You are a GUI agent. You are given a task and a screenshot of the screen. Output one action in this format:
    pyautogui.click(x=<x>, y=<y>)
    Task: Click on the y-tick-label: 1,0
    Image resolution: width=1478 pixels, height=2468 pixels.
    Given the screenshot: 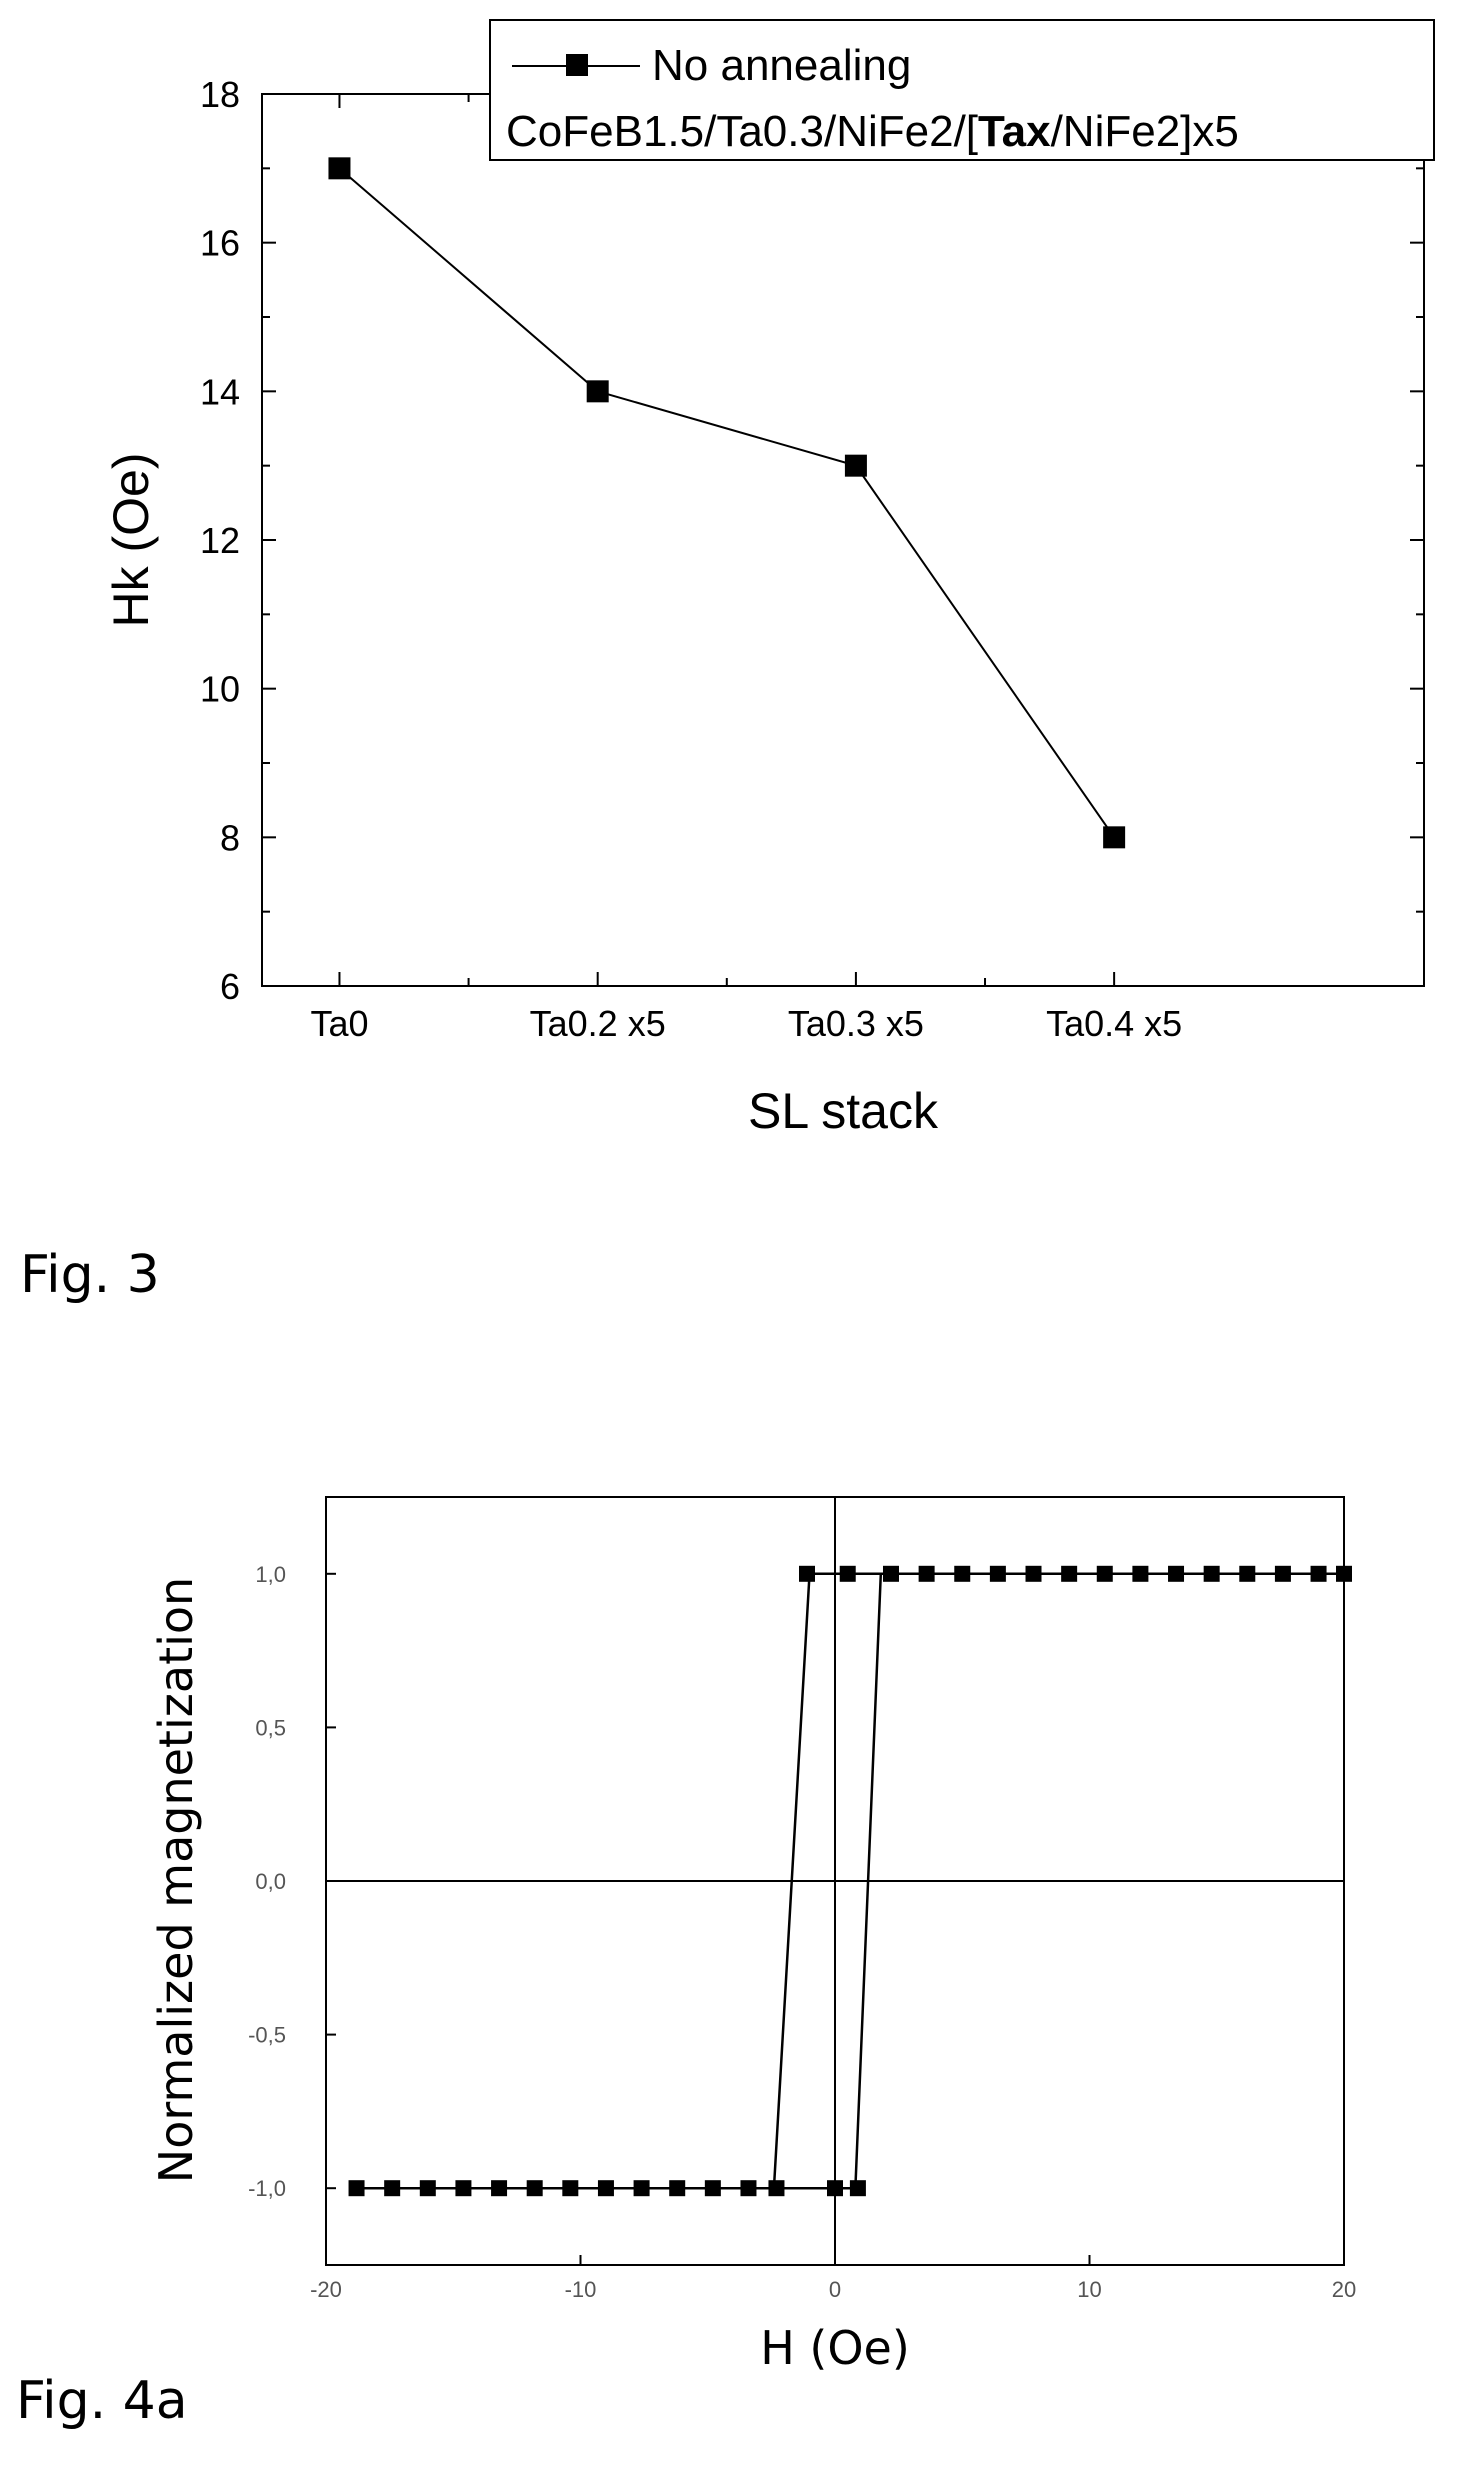 What is the action you would take?
    pyautogui.click(x=270, y=1574)
    